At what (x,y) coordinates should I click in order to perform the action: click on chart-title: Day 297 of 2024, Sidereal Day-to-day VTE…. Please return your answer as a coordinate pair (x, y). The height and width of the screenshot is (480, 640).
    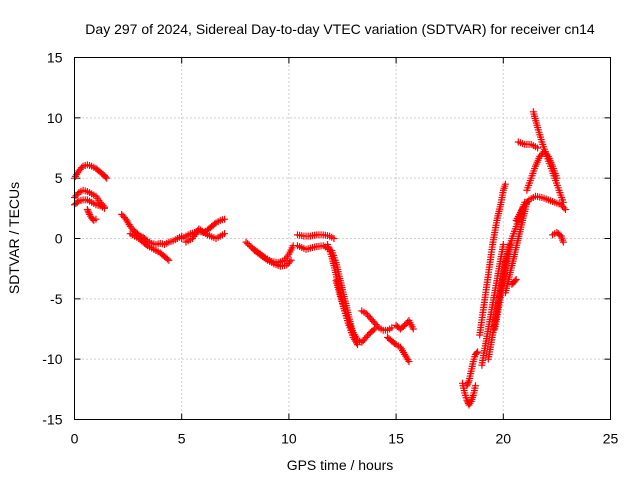
    Looking at the image, I should click on (340, 29).